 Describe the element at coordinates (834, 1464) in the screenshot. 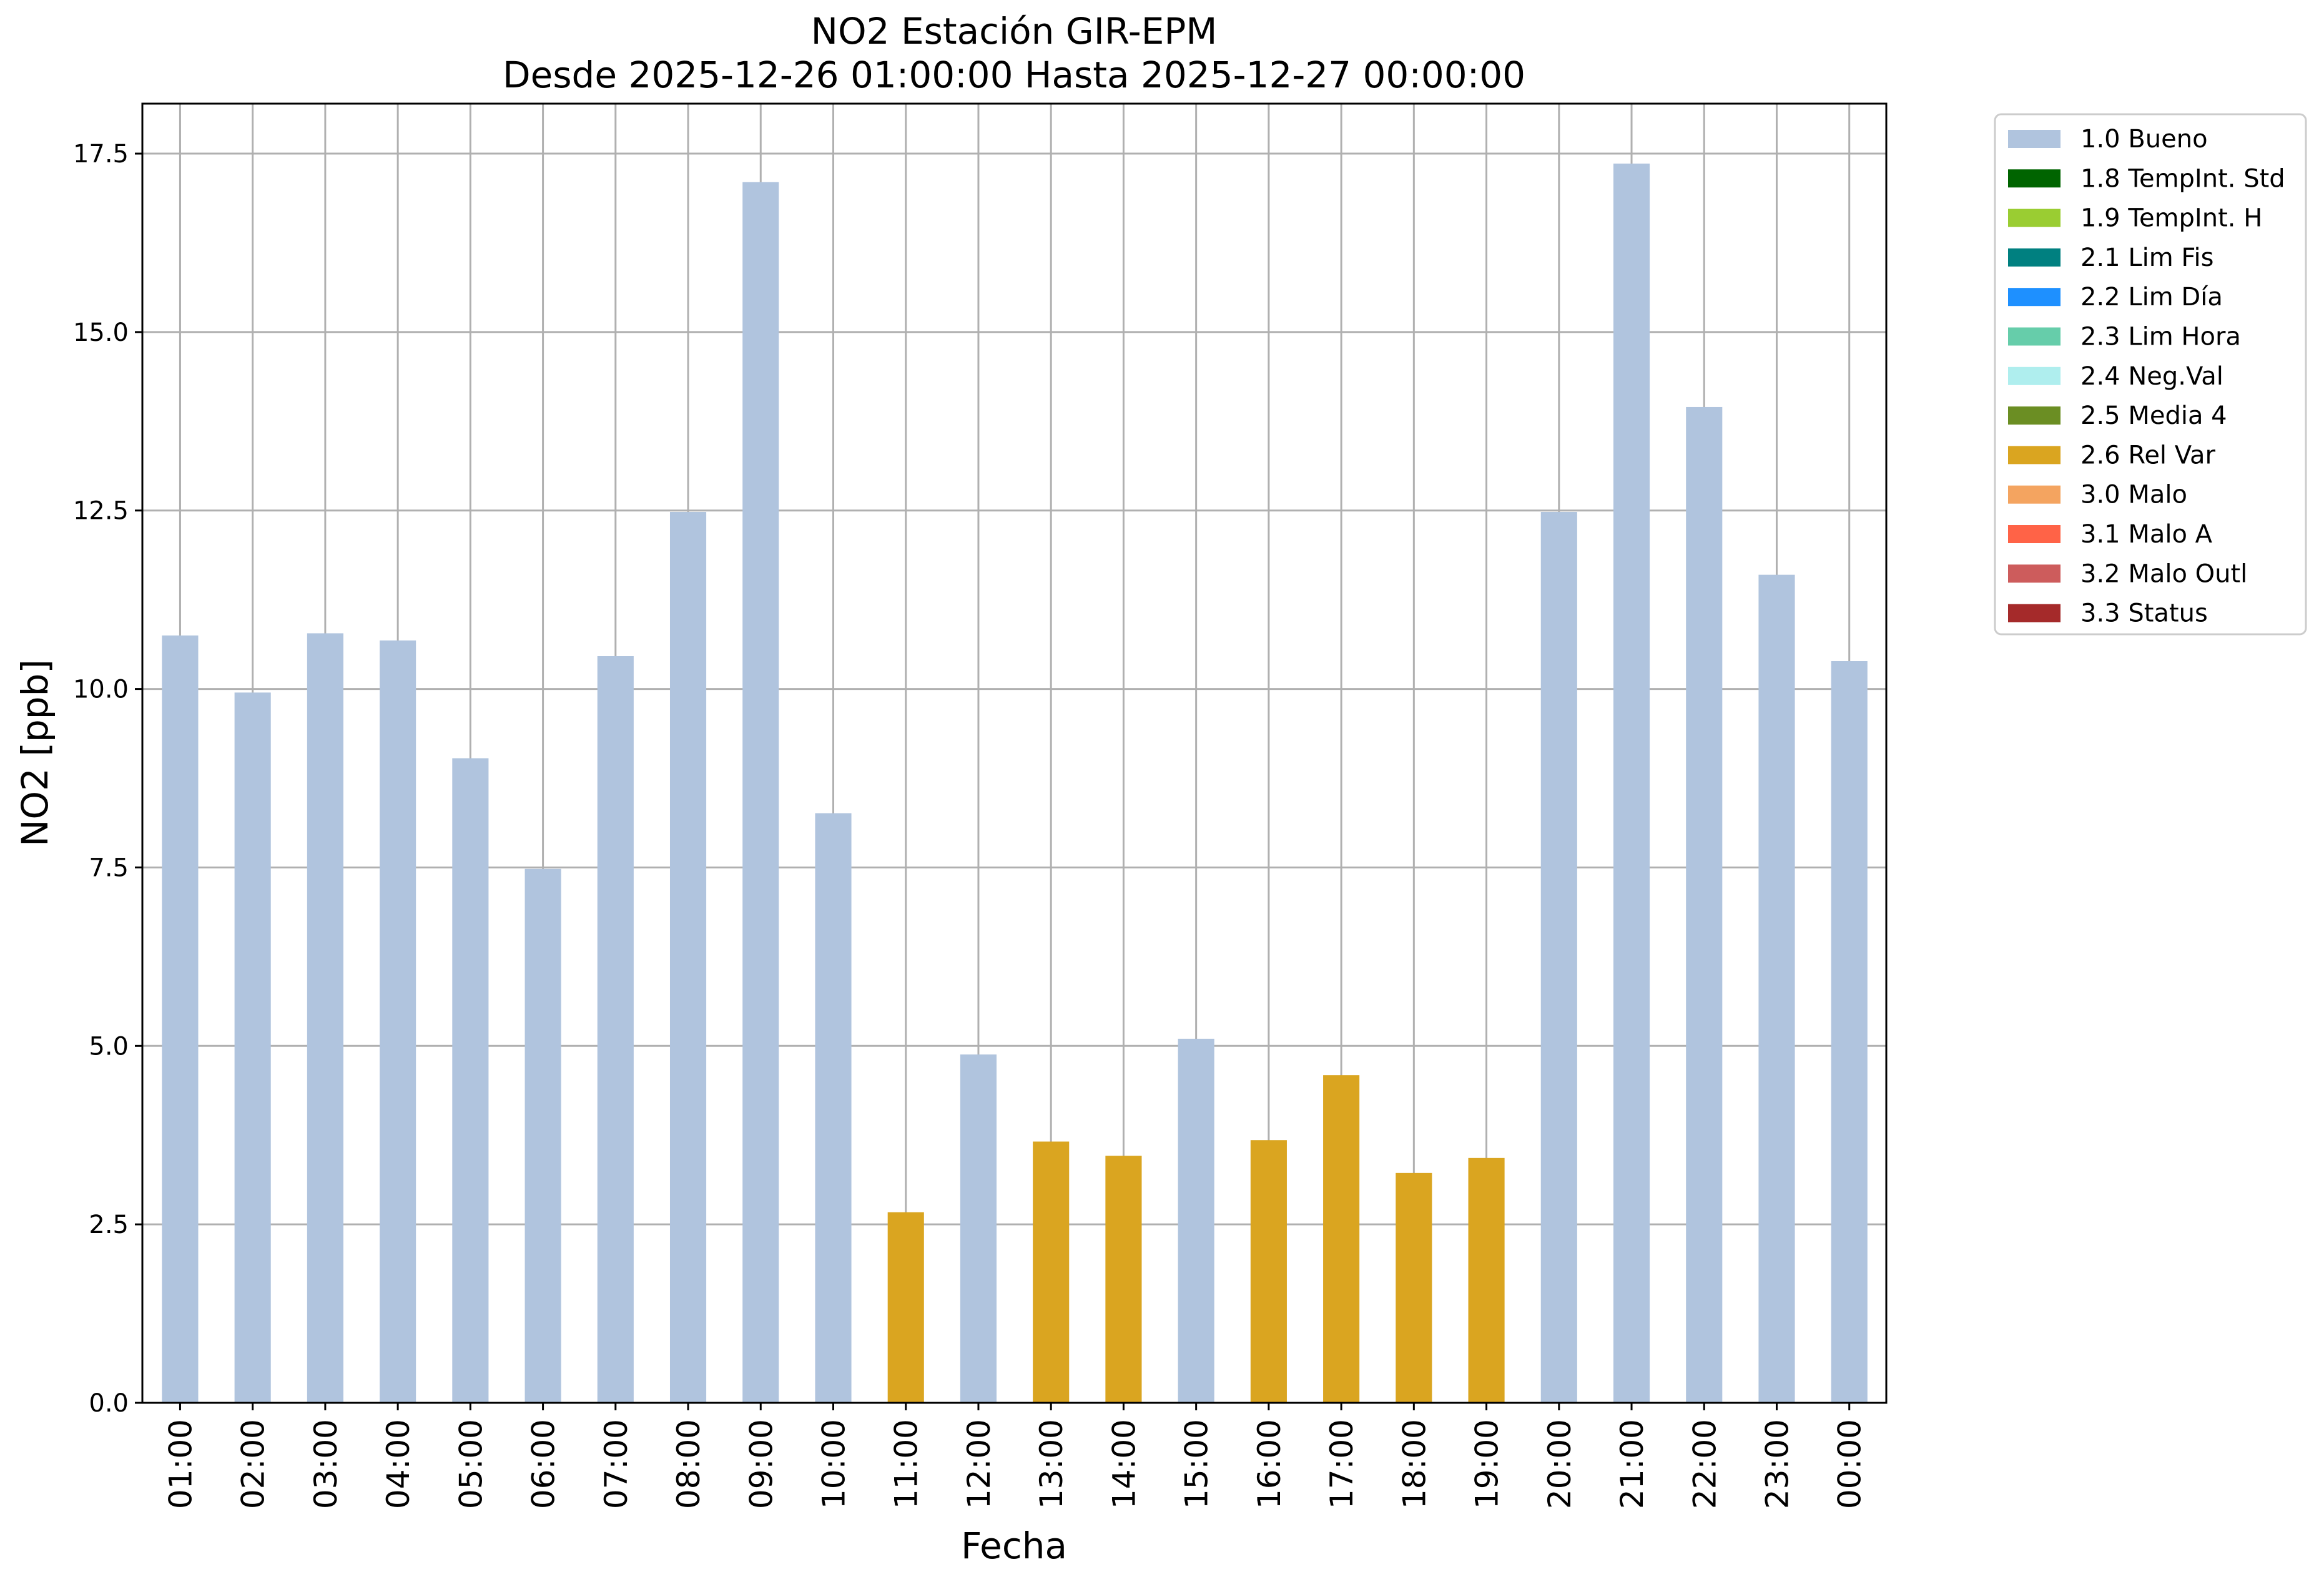

I see `x-tick-label: 10:00` at that location.